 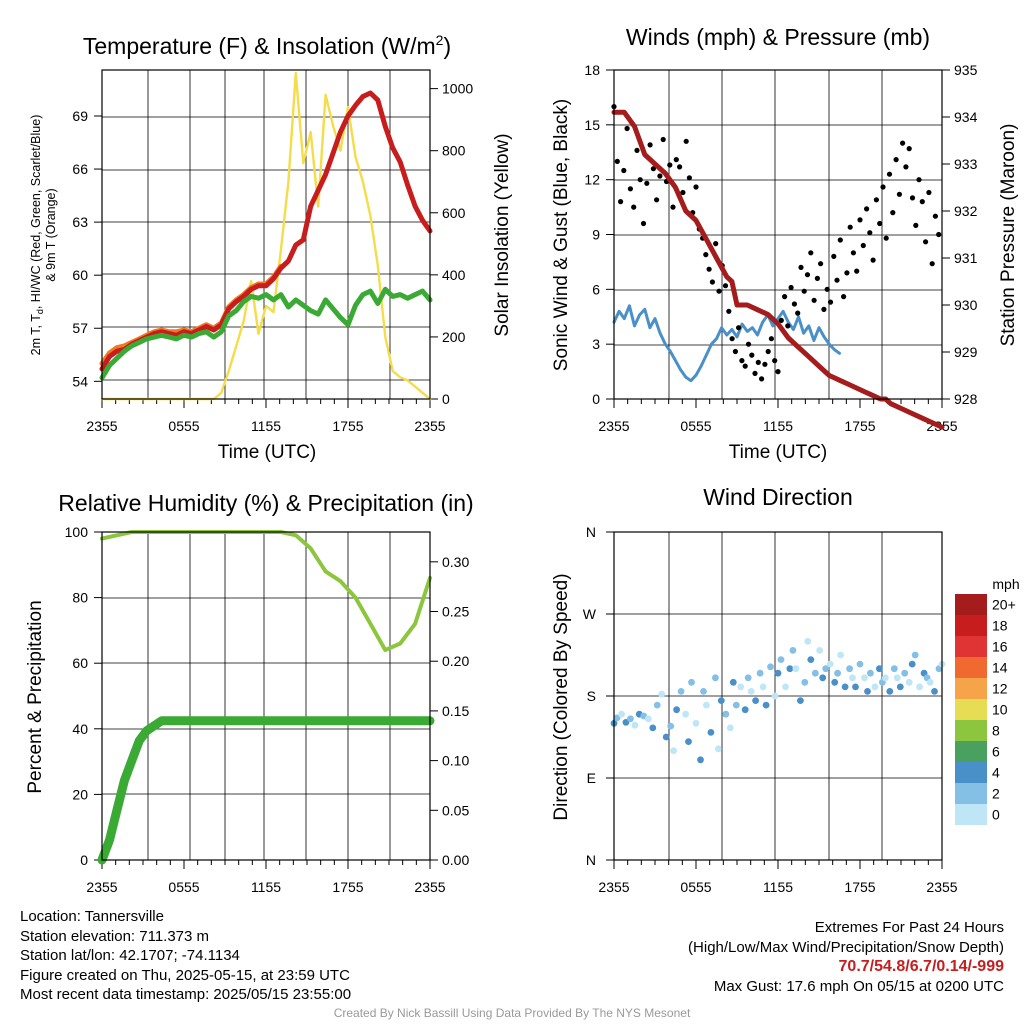 What do you see at coordinates (80, 663) in the screenshot?
I see `y-tick-label-left: 60` at bounding box center [80, 663].